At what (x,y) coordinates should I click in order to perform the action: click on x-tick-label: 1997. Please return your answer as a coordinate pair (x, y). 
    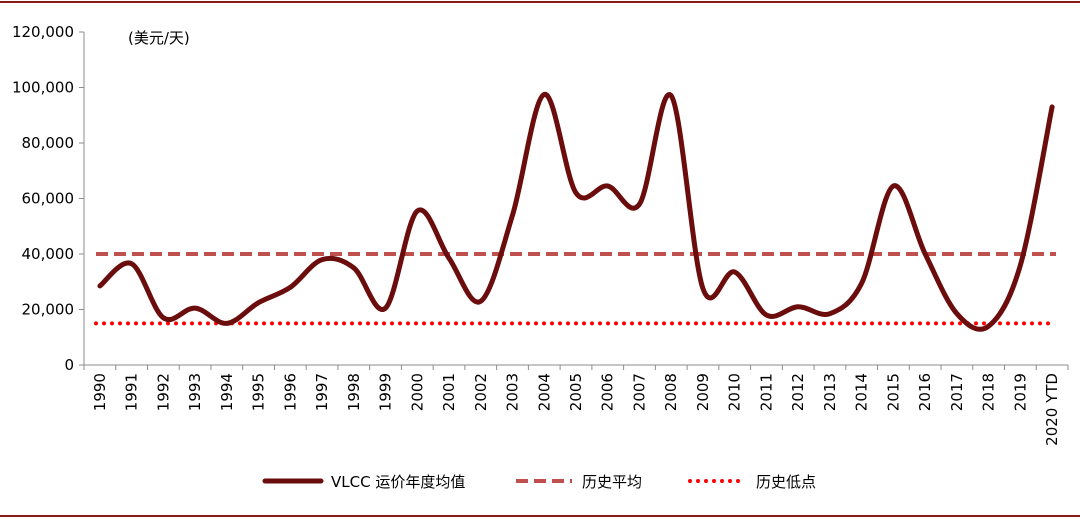
    Looking at the image, I should click on (322, 392).